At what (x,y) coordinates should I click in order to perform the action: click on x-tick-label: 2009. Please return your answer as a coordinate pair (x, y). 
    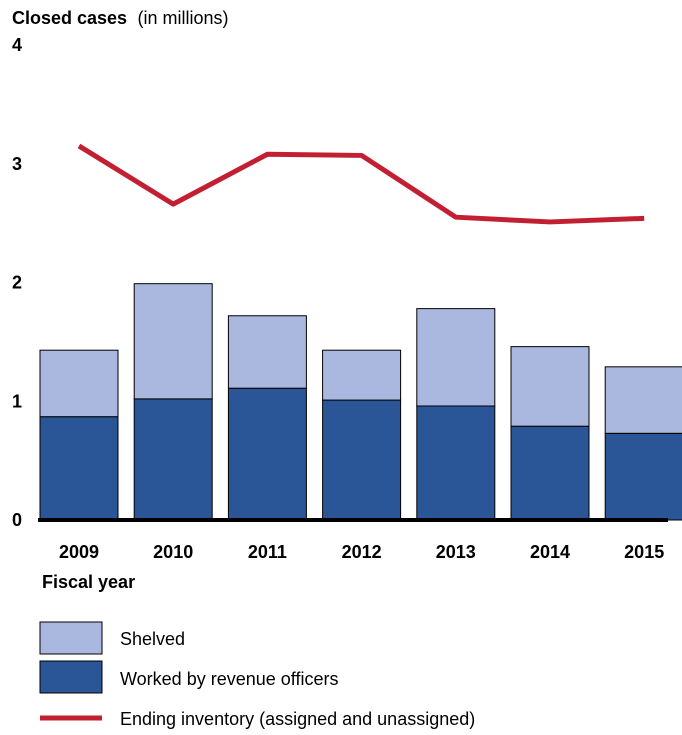
    Looking at the image, I should click on (79, 552).